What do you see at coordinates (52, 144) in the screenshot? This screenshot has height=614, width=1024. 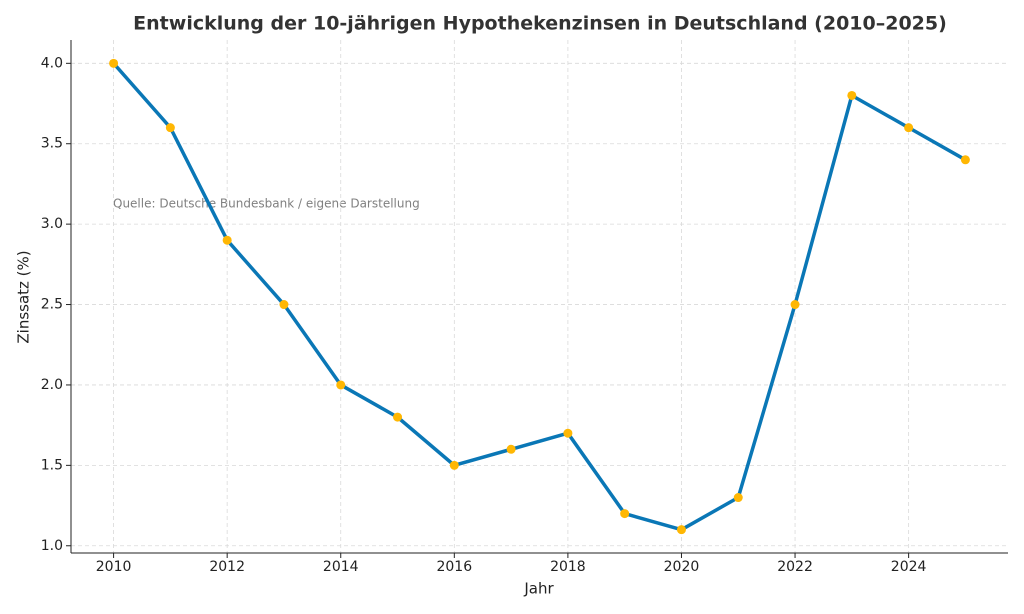 I see `y-tick-label: 3.5` at bounding box center [52, 144].